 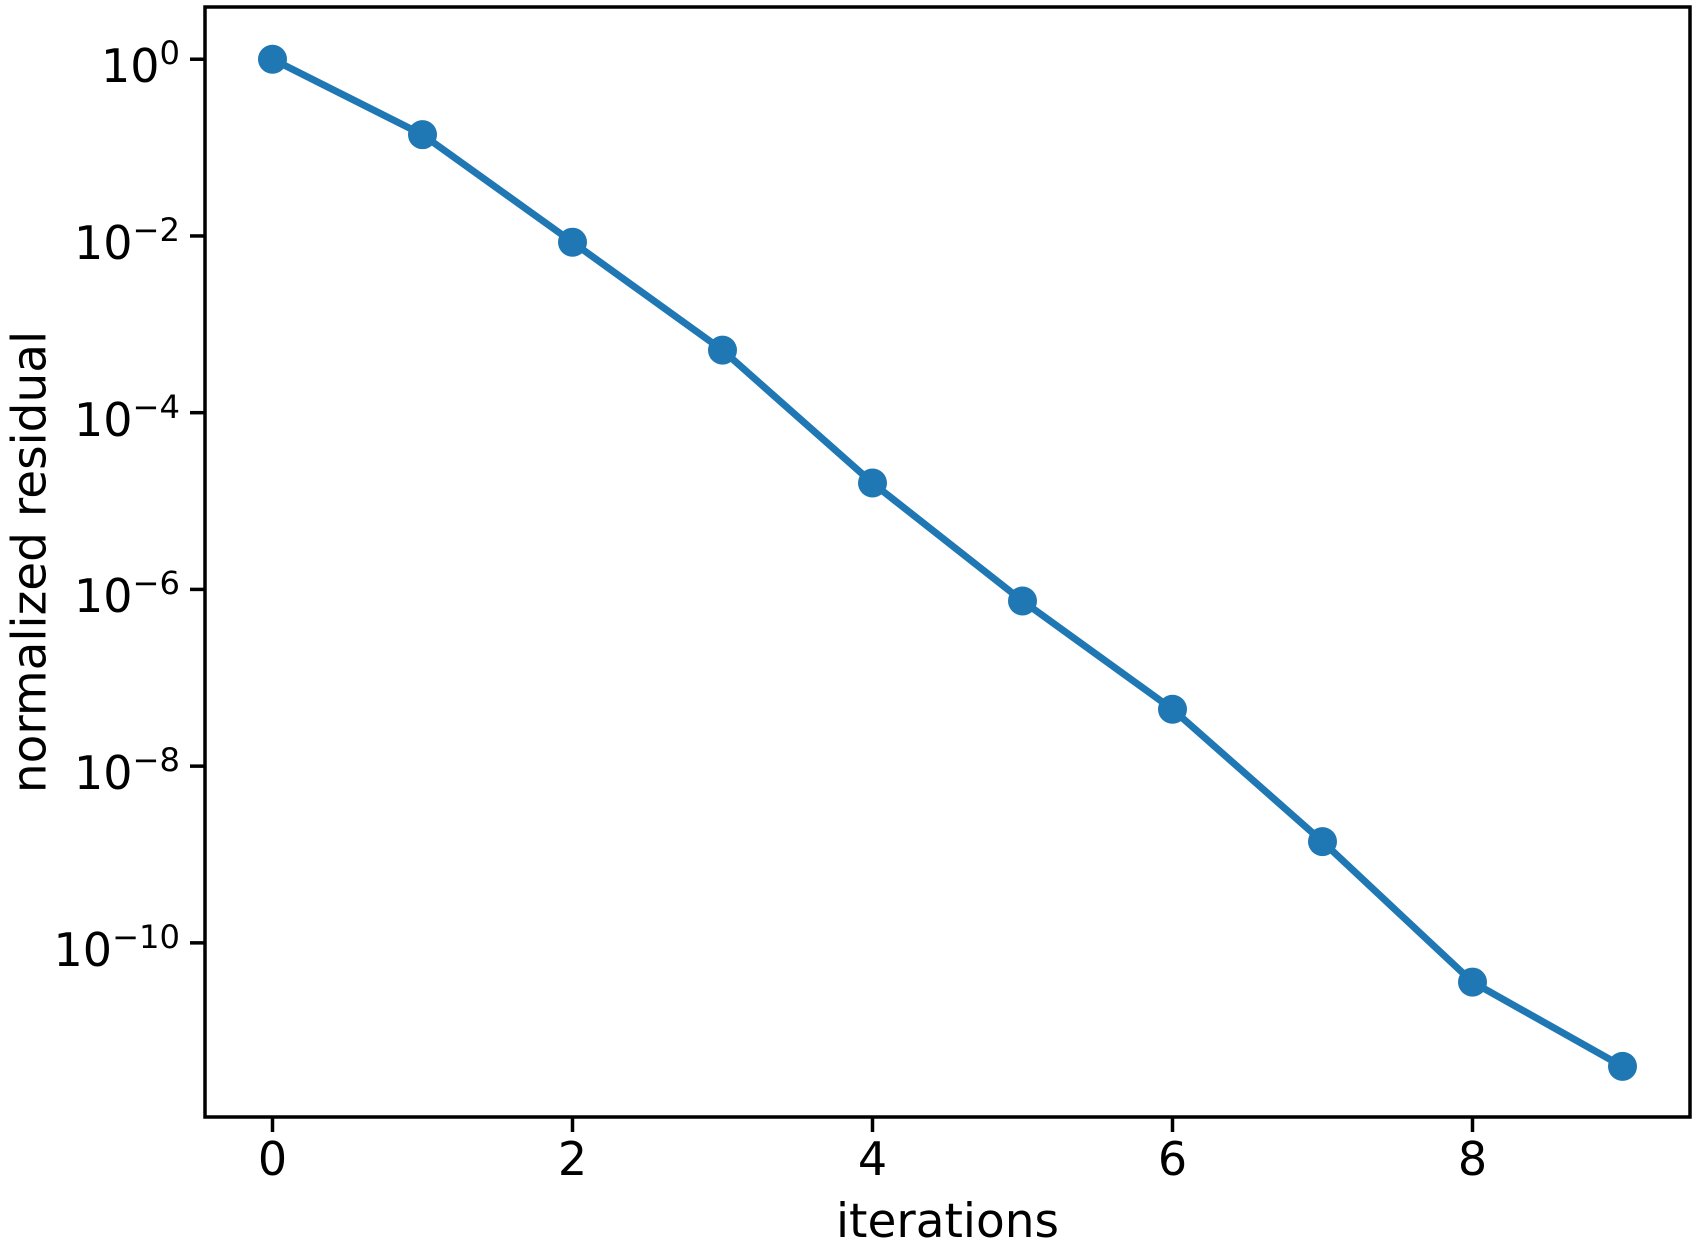 I want to click on y-tick-exponent: 0, so click(x=169, y=53).